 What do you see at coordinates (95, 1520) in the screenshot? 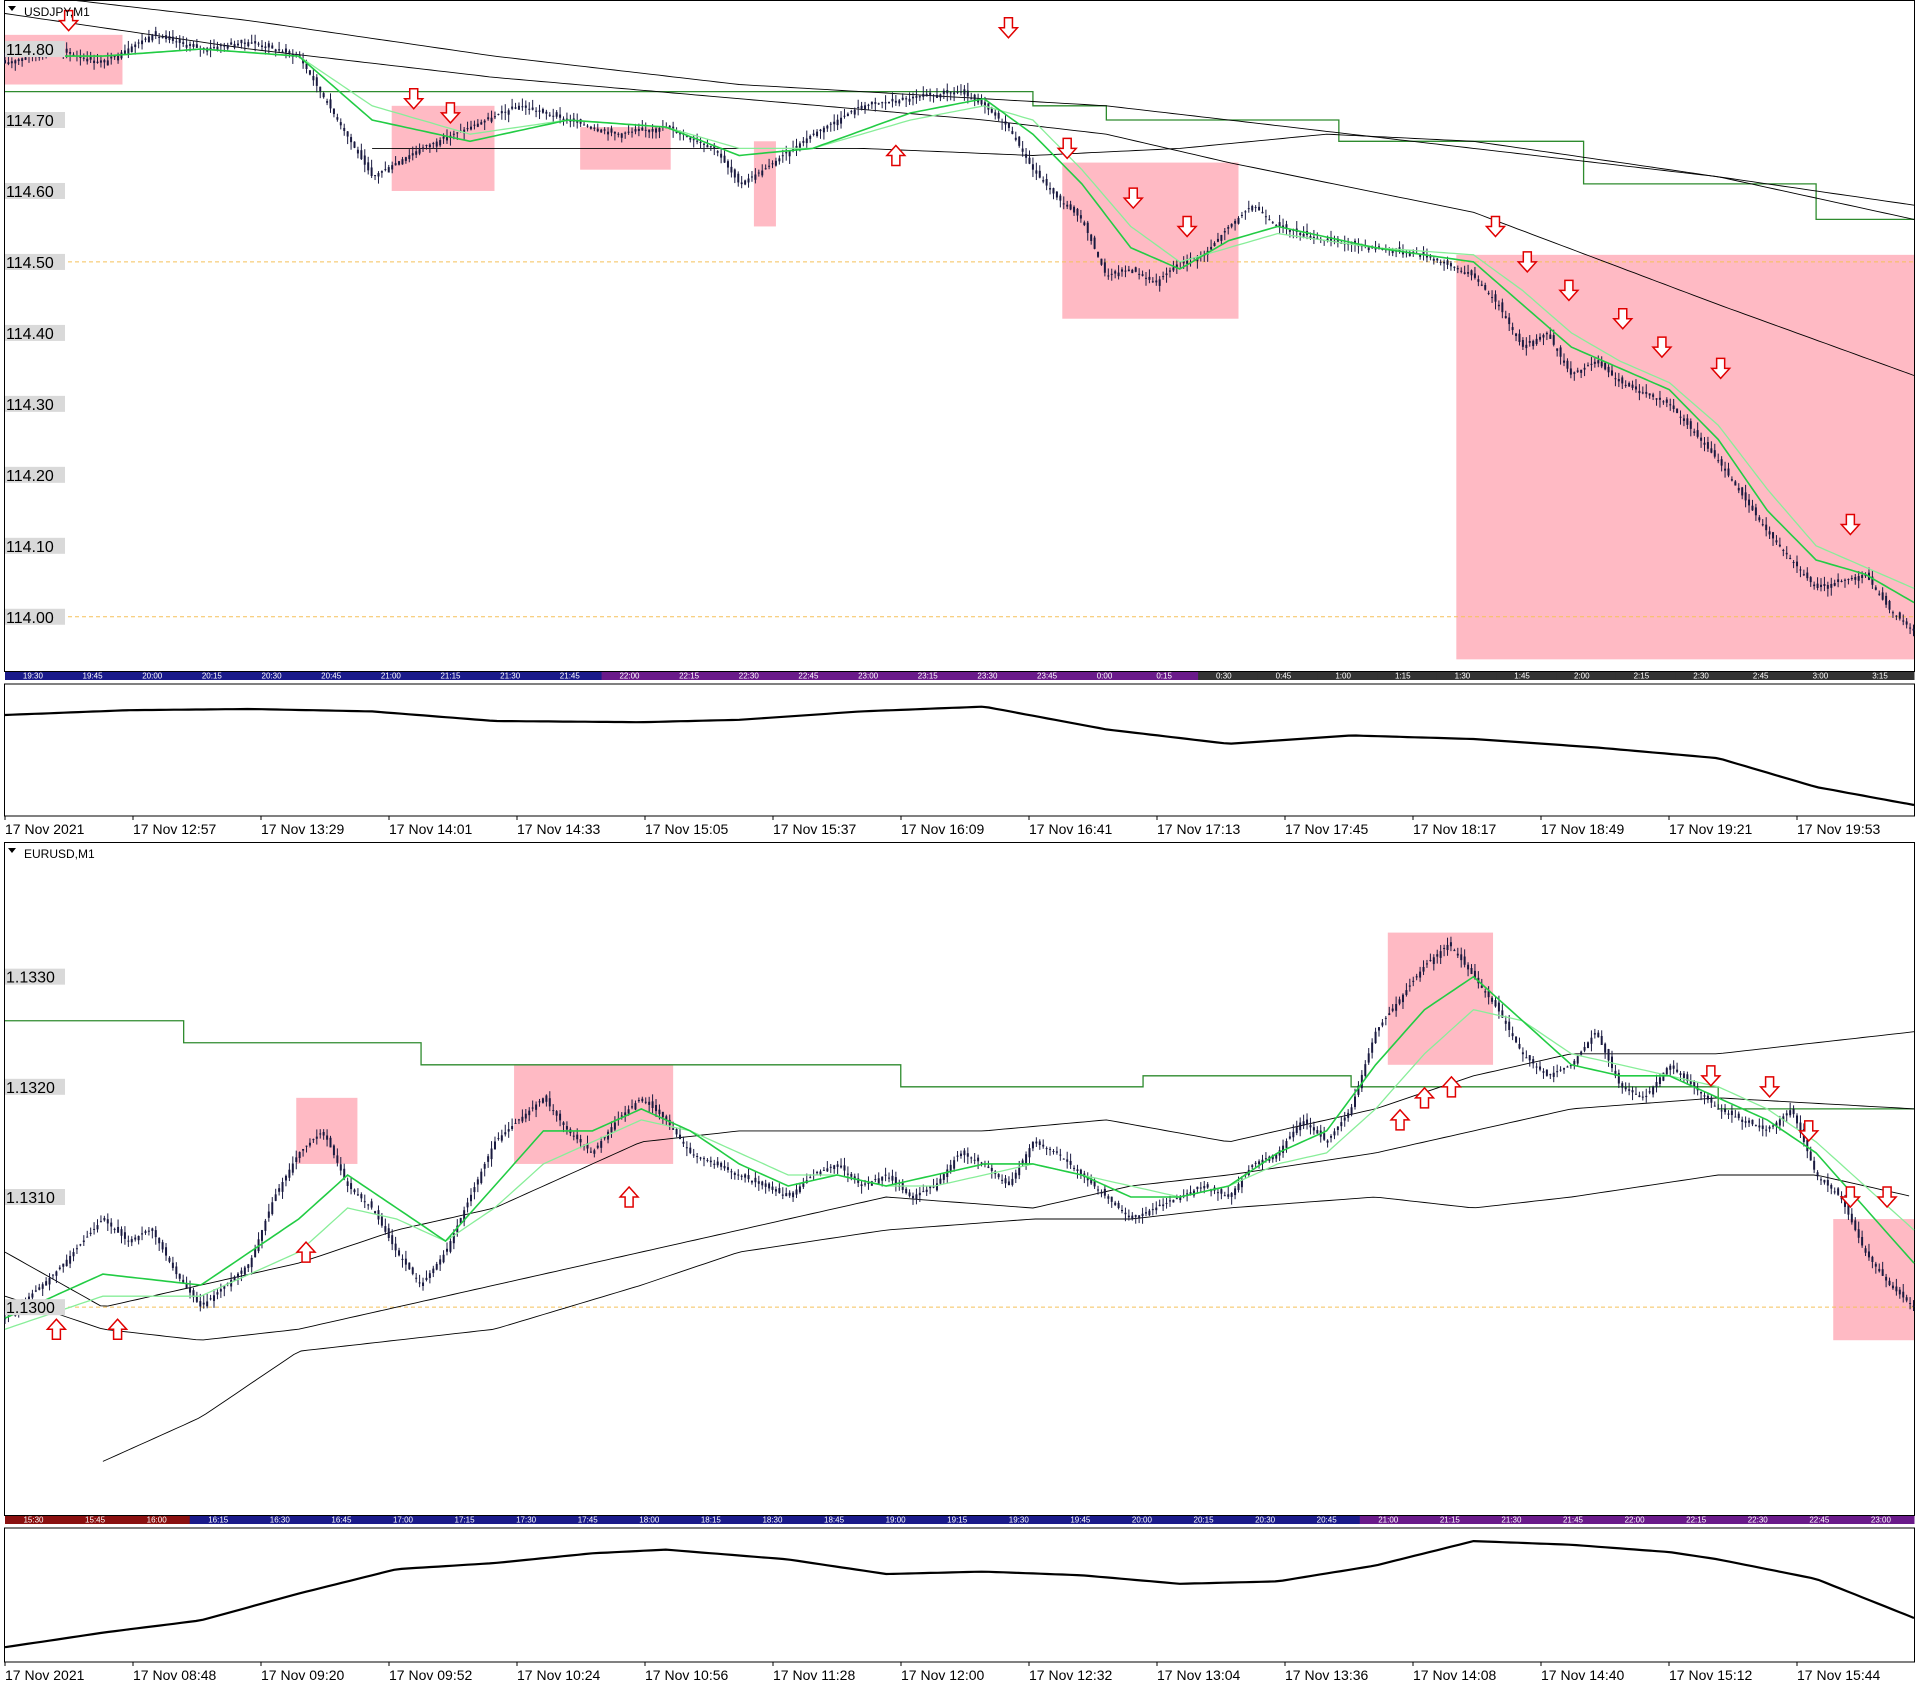
I see `session-time-label: 15:45` at bounding box center [95, 1520].